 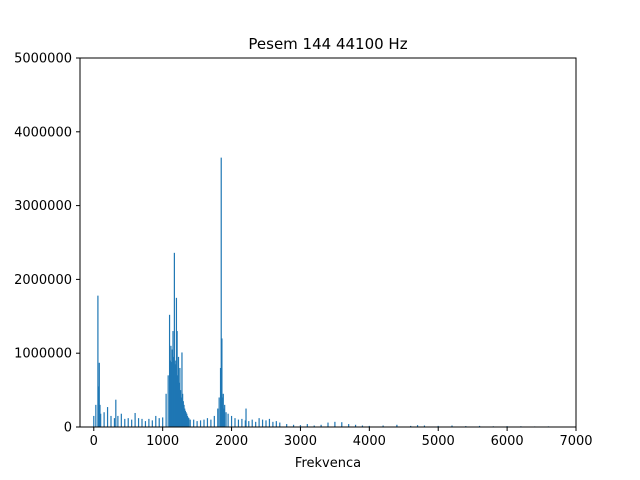 What do you see at coordinates (438, 441) in the screenshot?
I see `x-tick-label: 5000` at bounding box center [438, 441].